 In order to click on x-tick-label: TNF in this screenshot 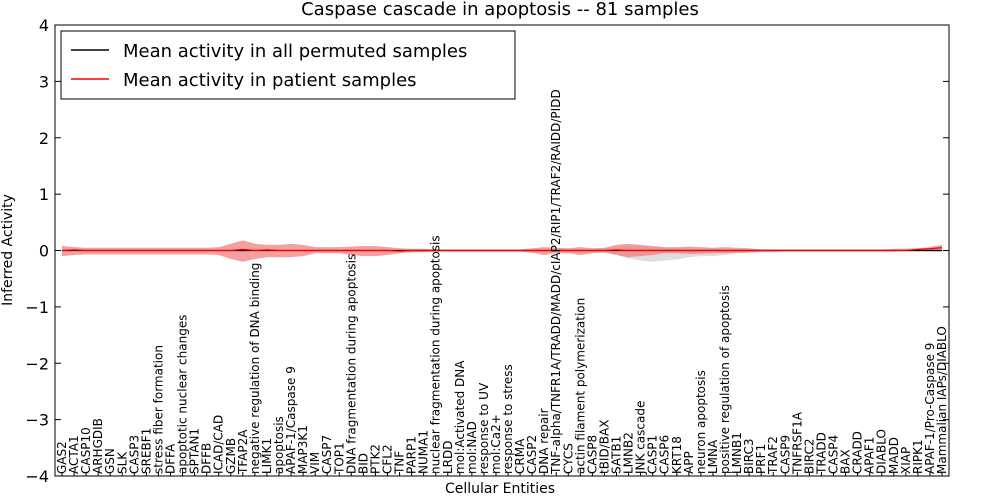, I will do `click(400, 463)`.